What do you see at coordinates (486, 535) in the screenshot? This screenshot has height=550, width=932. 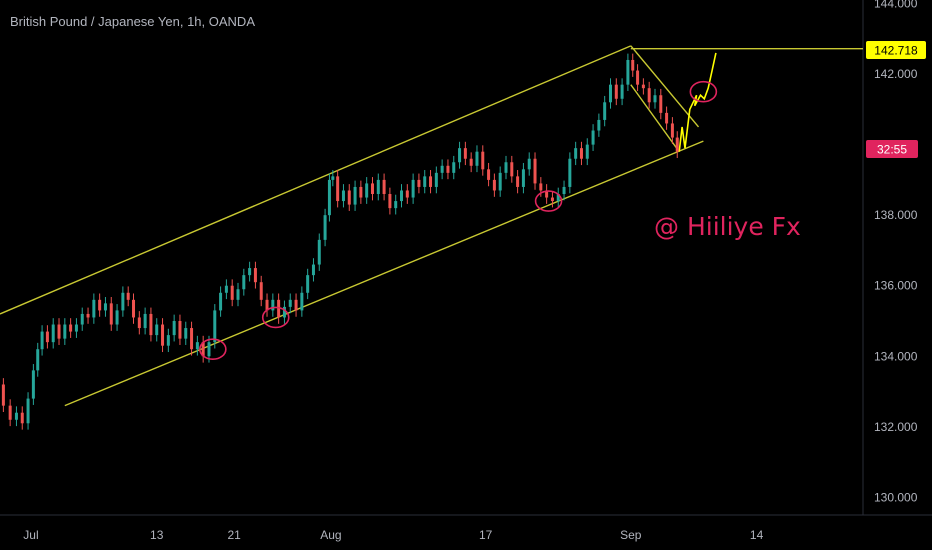 I see `x-tick-label: 17` at bounding box center [486, 535].